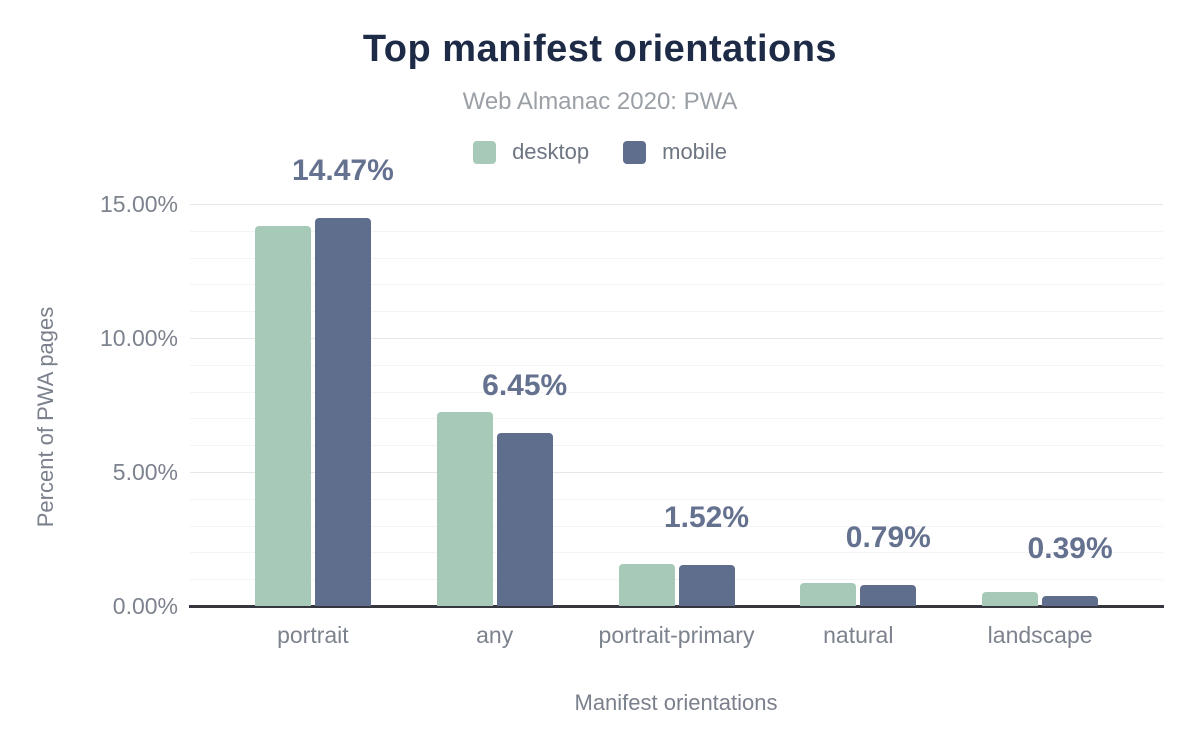 This screenshot has width=1200, height=742. Describe the element at coordinates (145, 472) in the screenshot. I see `y-tick-label: 5.00%` at that location.